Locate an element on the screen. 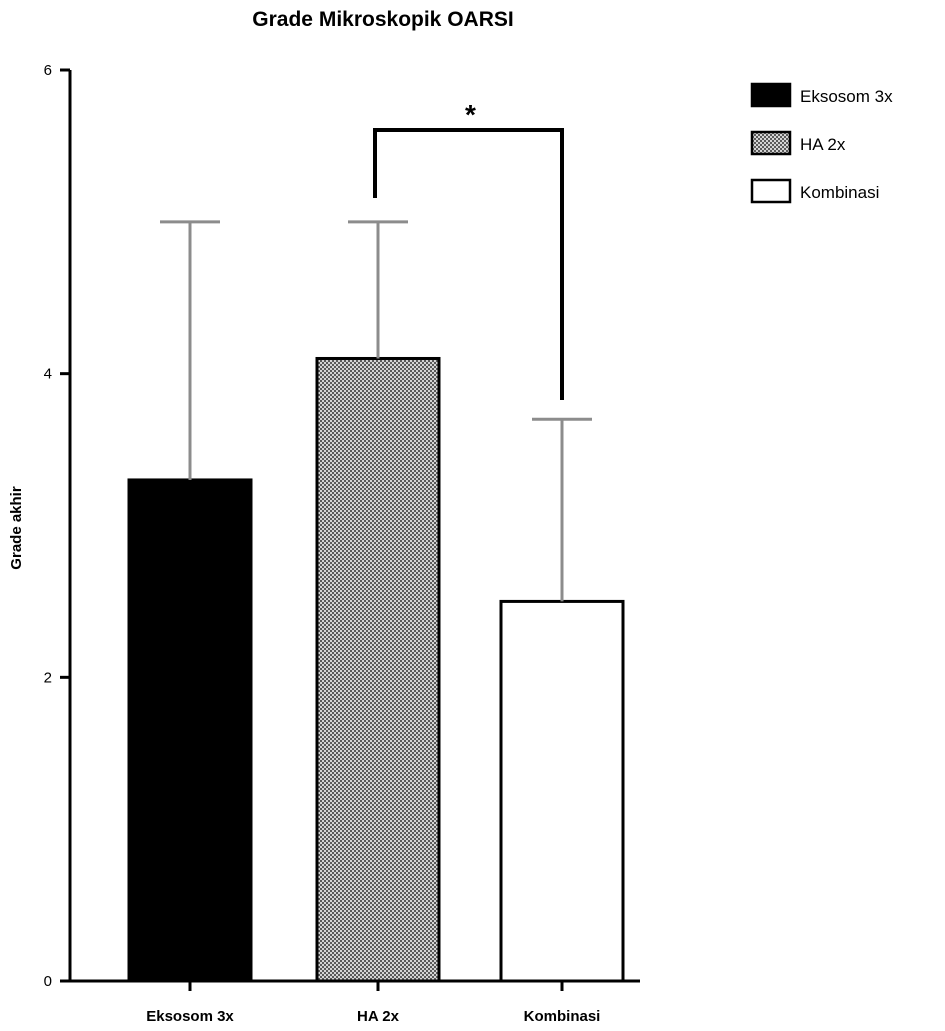  legend-label: HA 2x is located at coordinates (823, 144).